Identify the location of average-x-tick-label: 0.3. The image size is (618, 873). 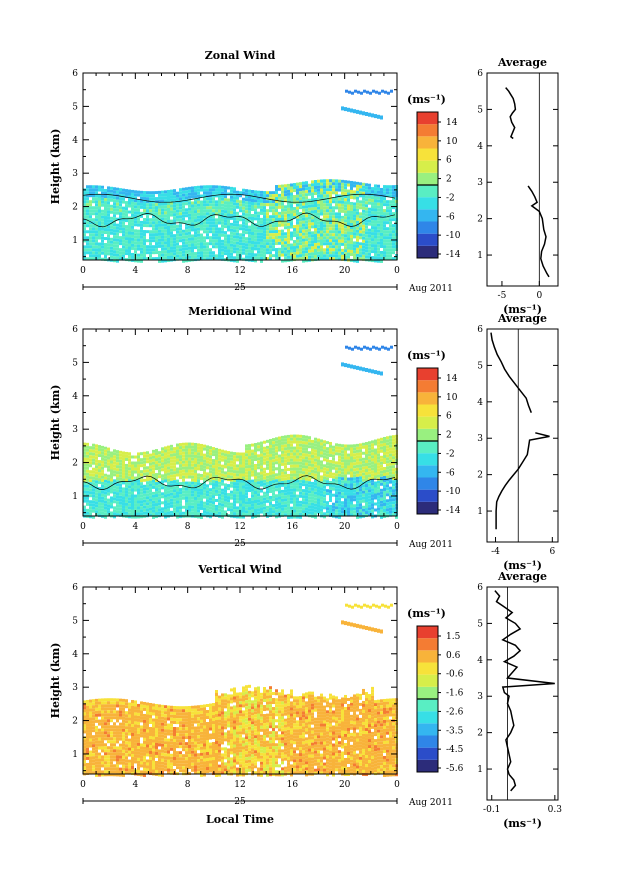
(555, 810).